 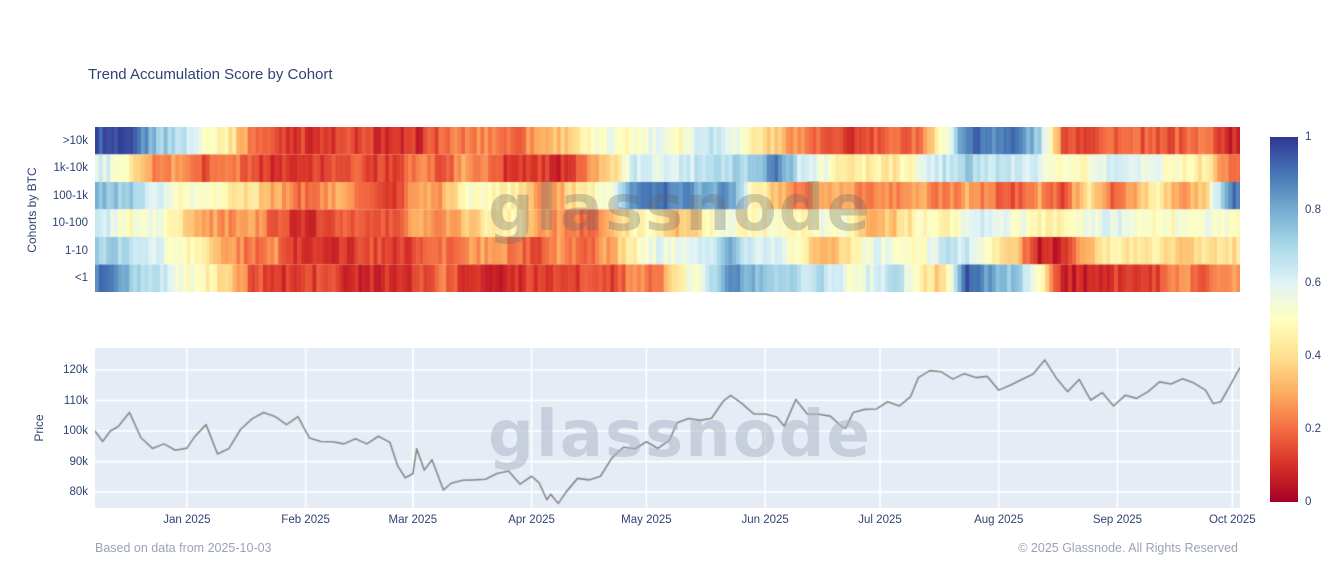 I want to click on copyright-note: © 2025 Glassnode. All Rights Reserved, so click(x=1128, y=548).